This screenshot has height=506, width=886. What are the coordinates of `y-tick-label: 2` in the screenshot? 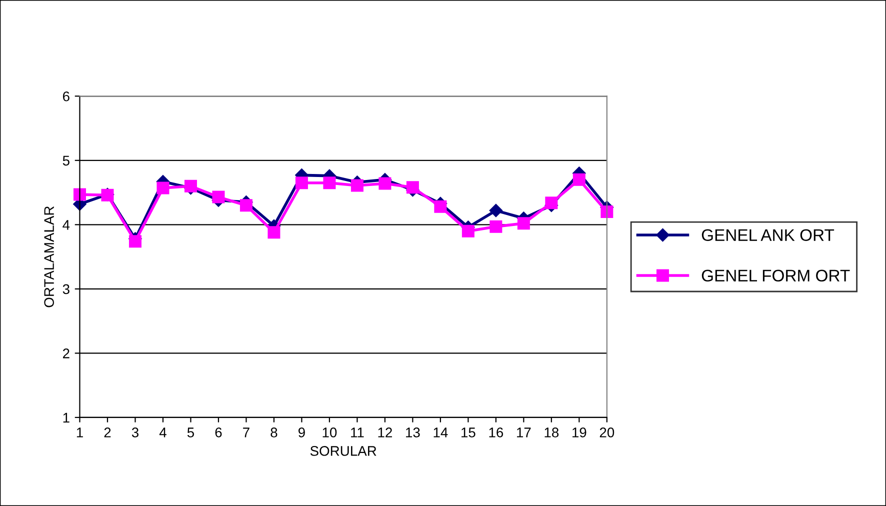 It's located at (66, 353).